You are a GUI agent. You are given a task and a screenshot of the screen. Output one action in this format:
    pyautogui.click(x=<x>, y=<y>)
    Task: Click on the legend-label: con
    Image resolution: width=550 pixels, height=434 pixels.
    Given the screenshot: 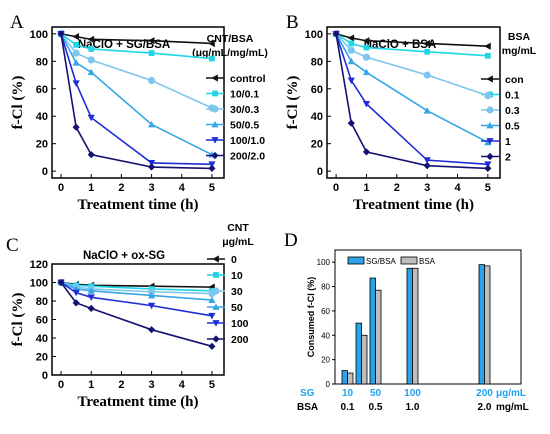 What is the action you would take?
    pyautogui.click(x=514, y=80)
    